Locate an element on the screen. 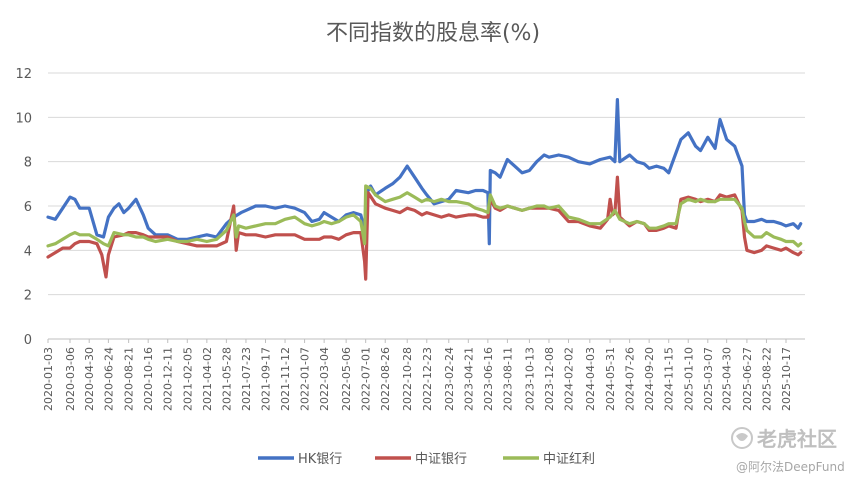  y-tick-label: 4 is located at coordinates (28, 251).